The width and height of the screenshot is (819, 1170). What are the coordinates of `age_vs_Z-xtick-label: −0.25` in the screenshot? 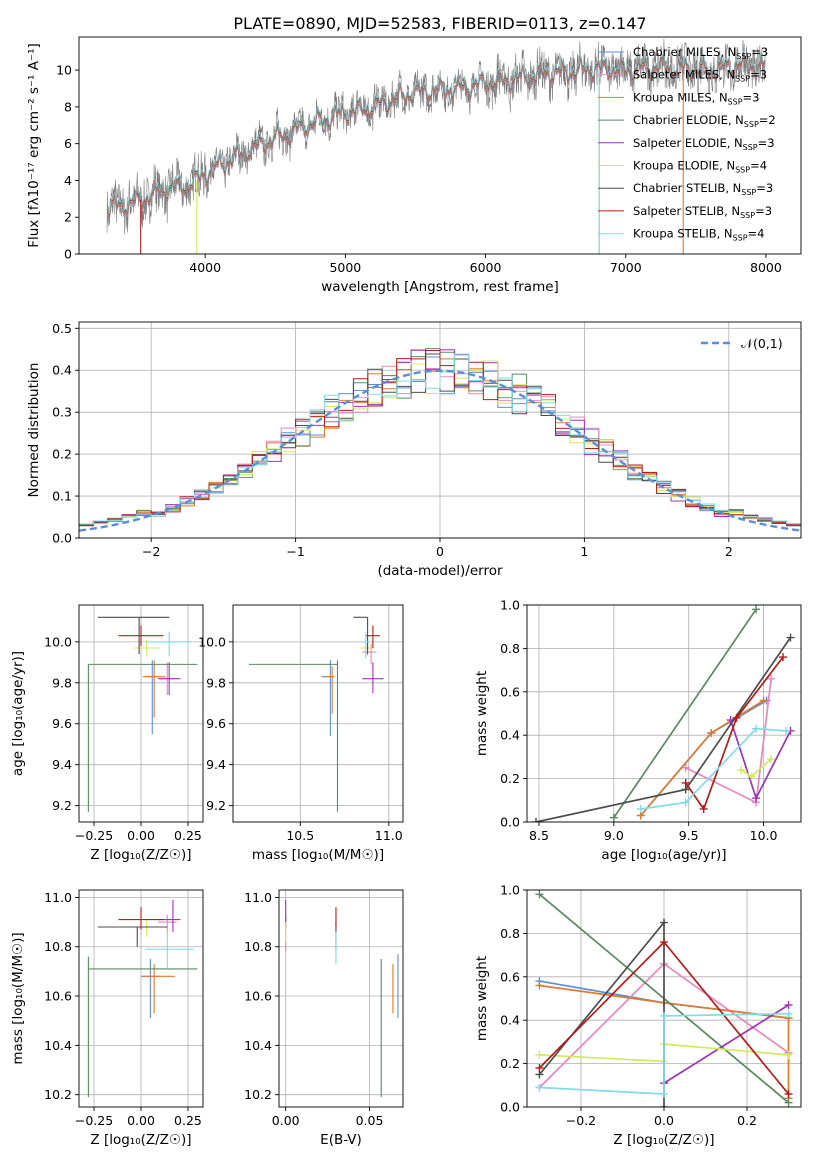 It's located at (94, 835).